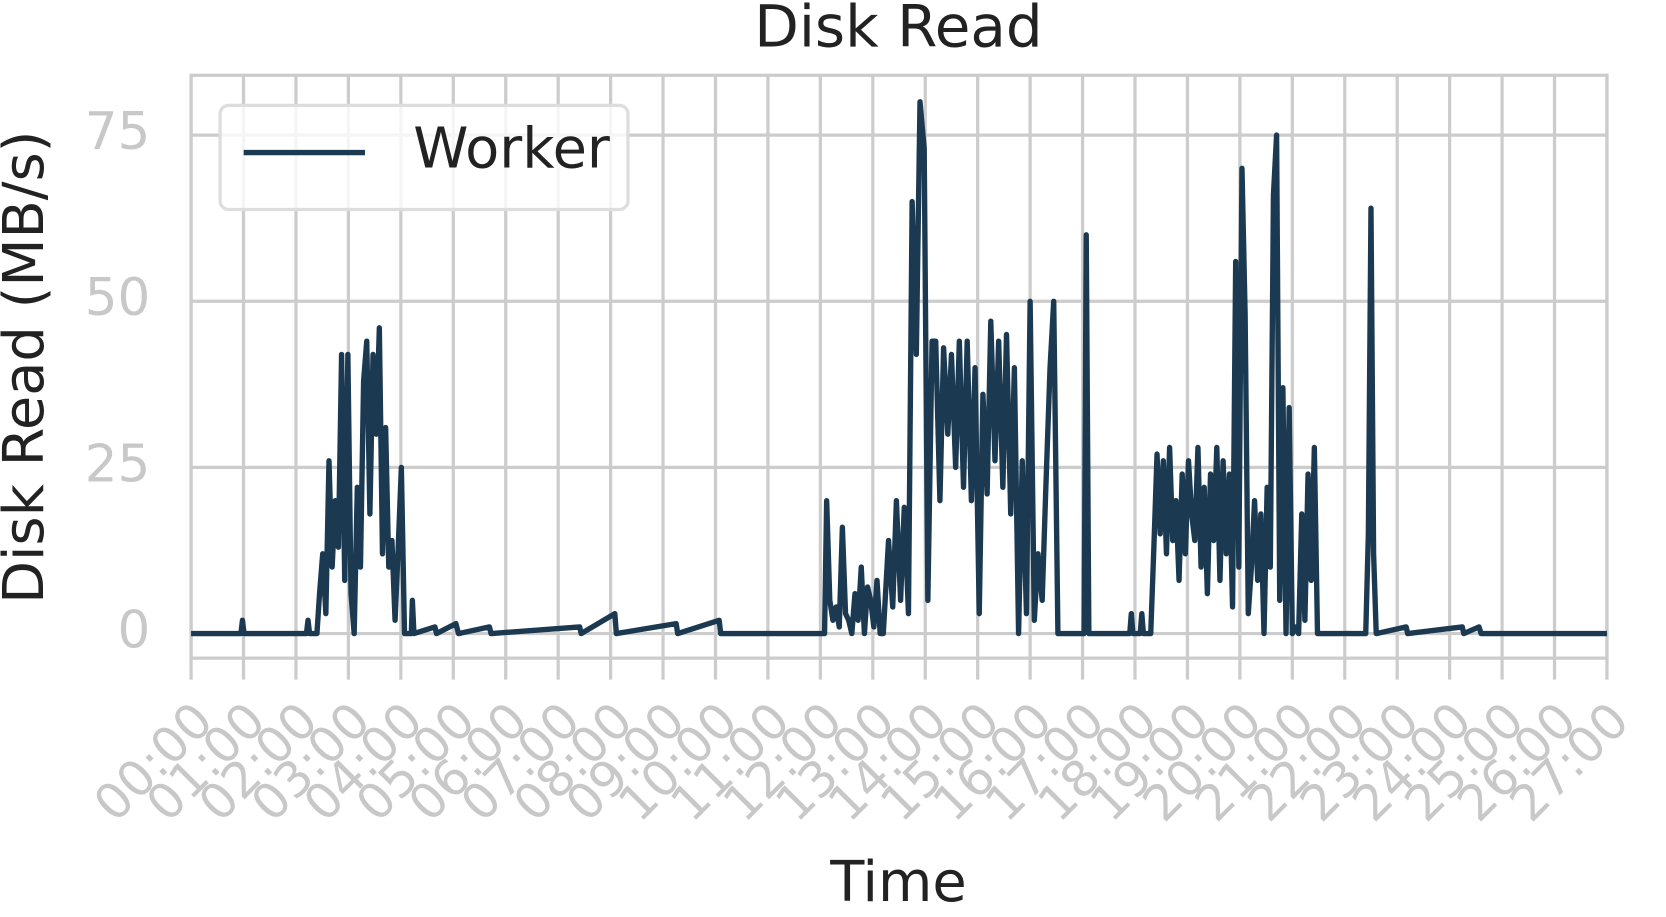  I want to click on x-axis-label: Time, so click(898, 882).